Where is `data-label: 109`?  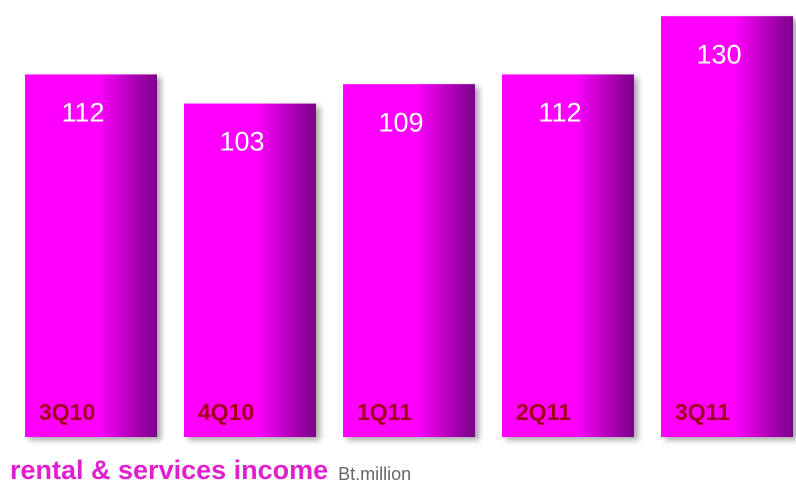
data-label: 109 is located at coordinates (400, 122).